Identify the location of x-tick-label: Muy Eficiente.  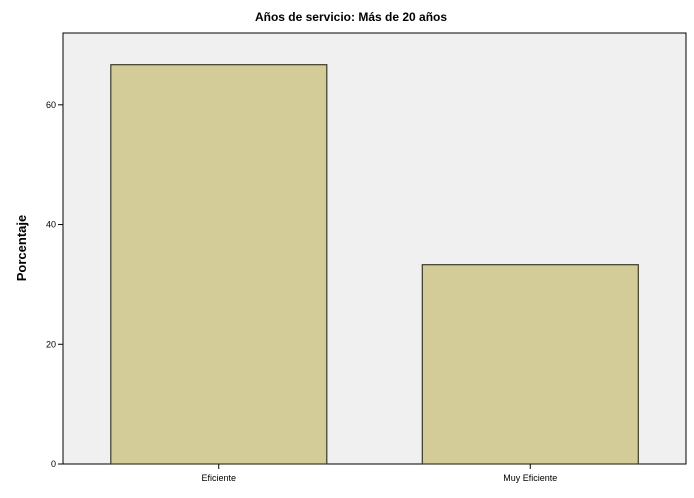
(530, 478).